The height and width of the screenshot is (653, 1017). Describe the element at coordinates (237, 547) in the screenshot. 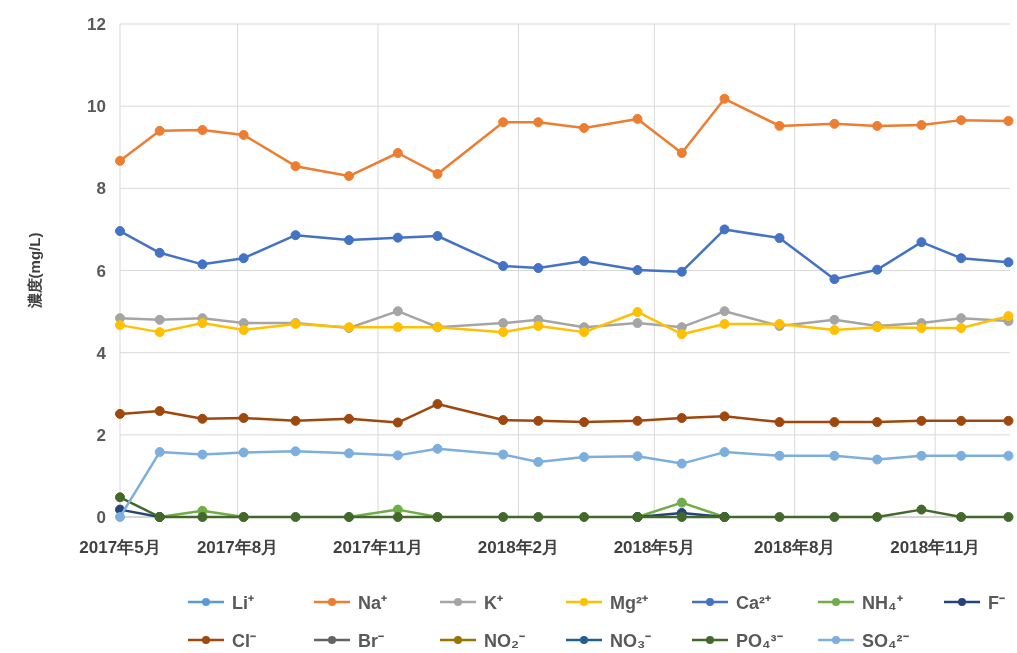

I see `x-tick-label: 2017年8月` at that location.